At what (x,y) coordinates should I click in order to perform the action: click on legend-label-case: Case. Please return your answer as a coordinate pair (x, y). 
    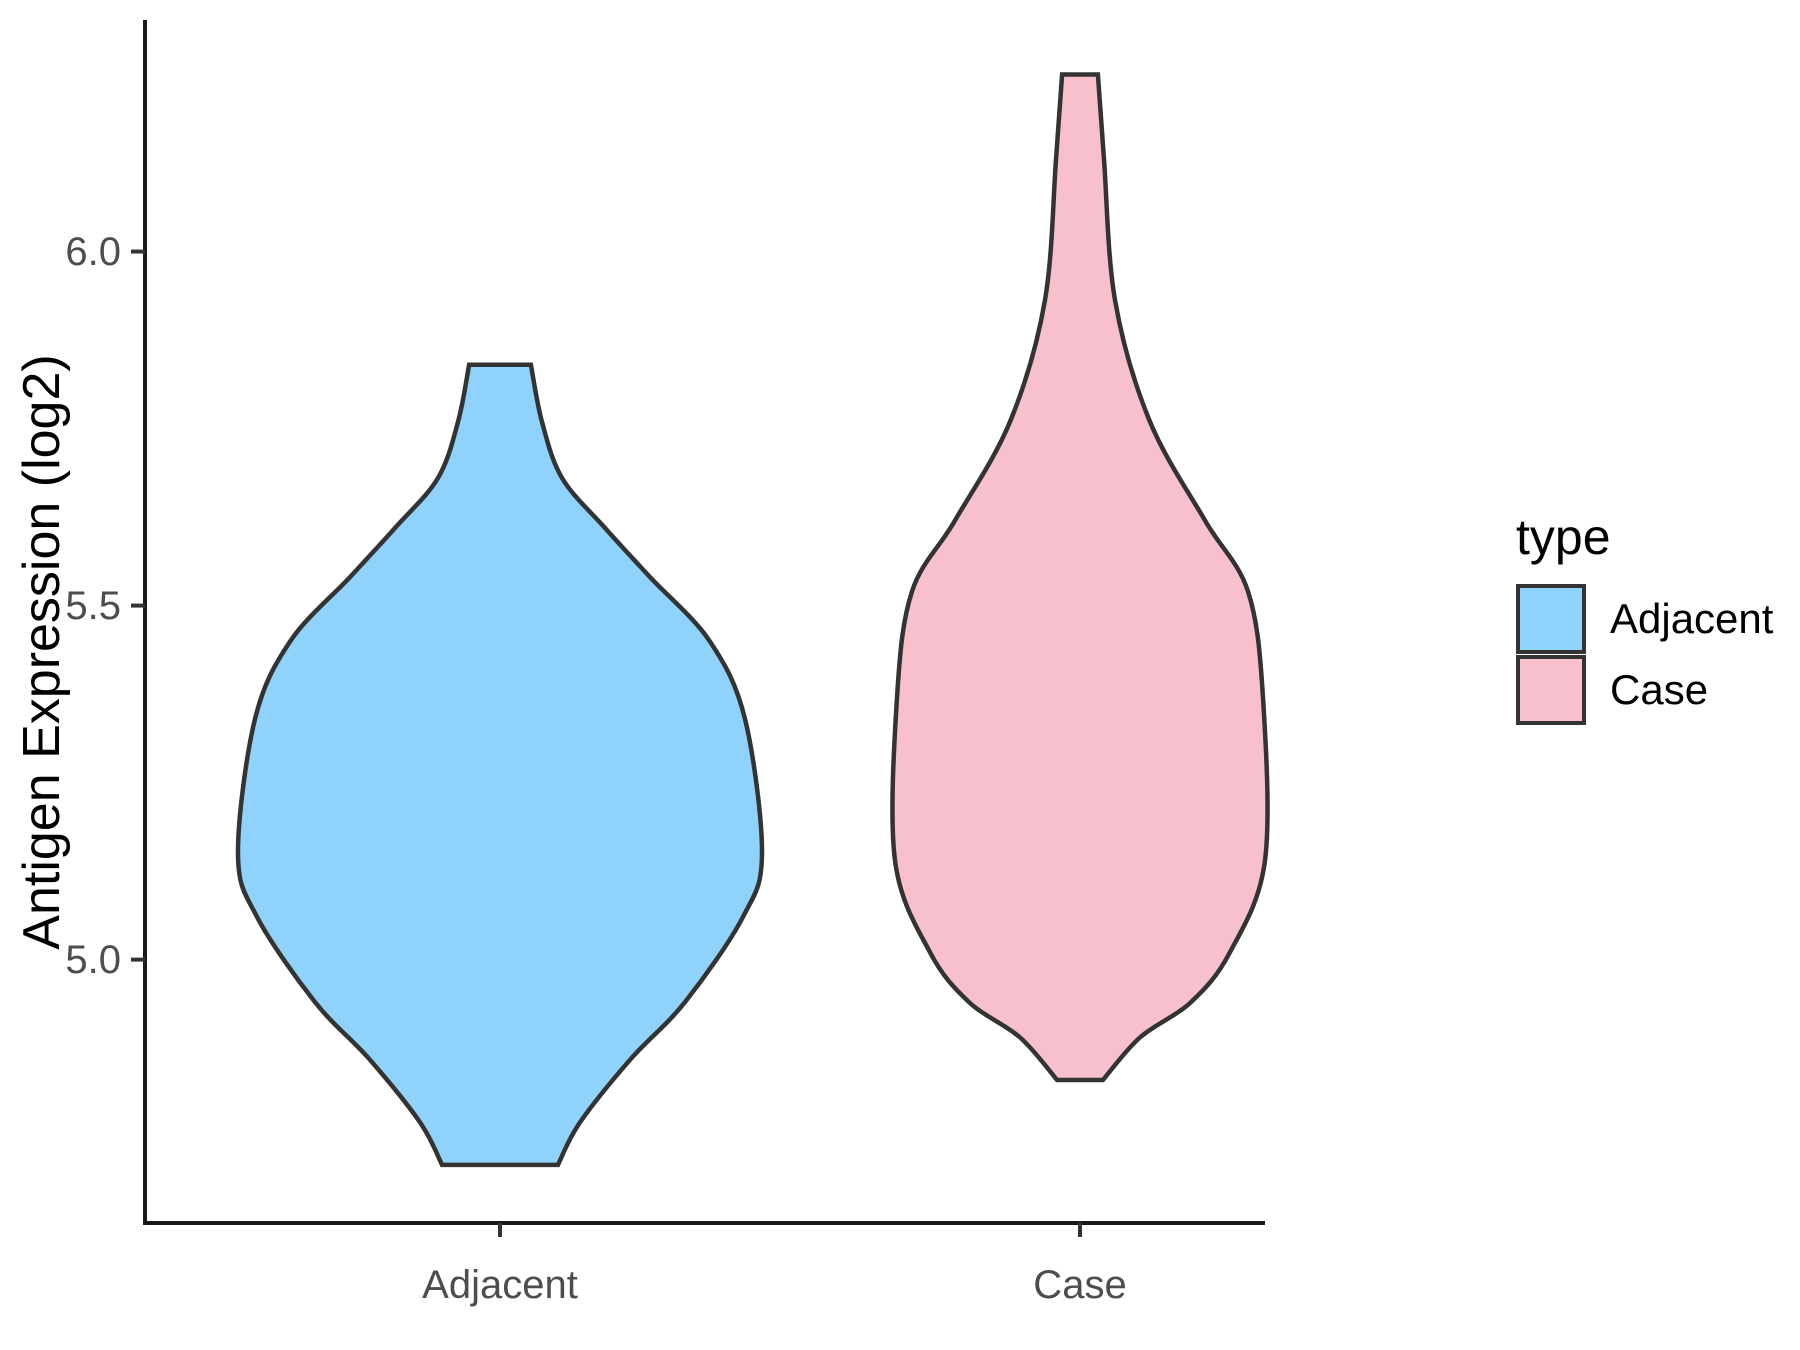
    Looking at the image, I should click on (1659, 689).